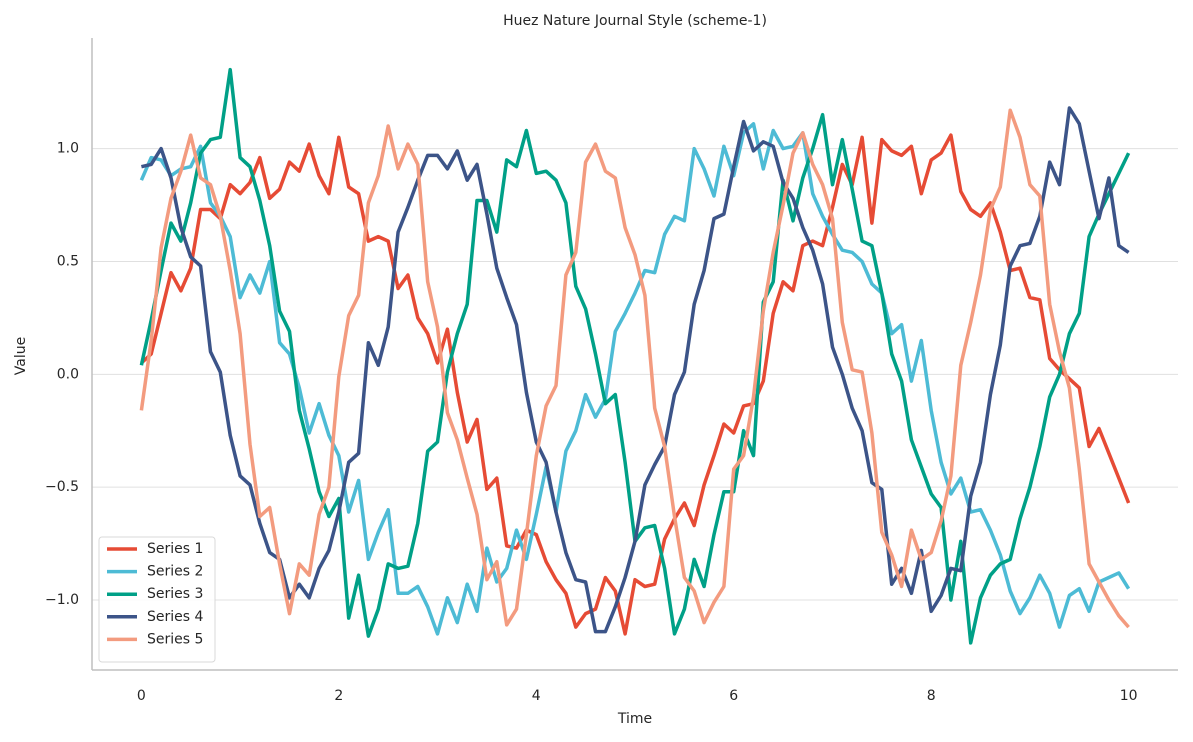 This screenshot has width=1193, height=742. I want to click on y-tick-label: −0.5, so click(62, 487).